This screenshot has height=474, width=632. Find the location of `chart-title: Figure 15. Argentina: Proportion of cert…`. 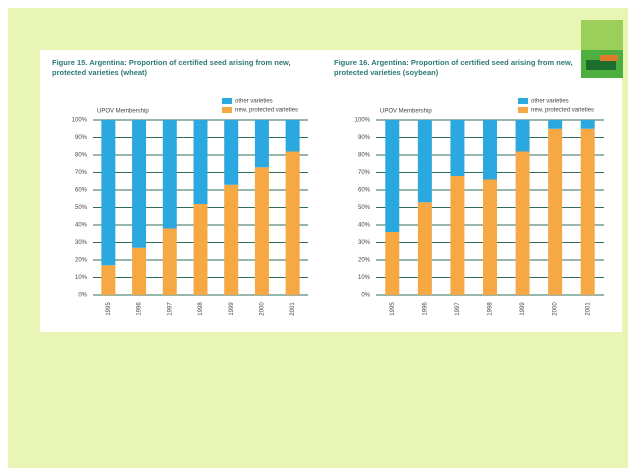

chart-title: Figure 15. Argentina: Proportion of cert… is located at coordinates (171, 67).